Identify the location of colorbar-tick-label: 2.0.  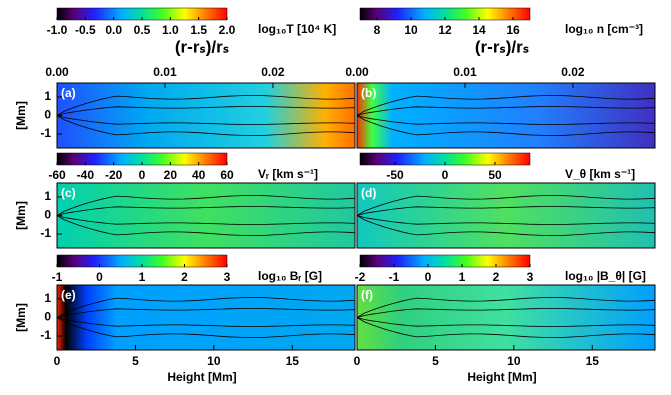
(227, 30).